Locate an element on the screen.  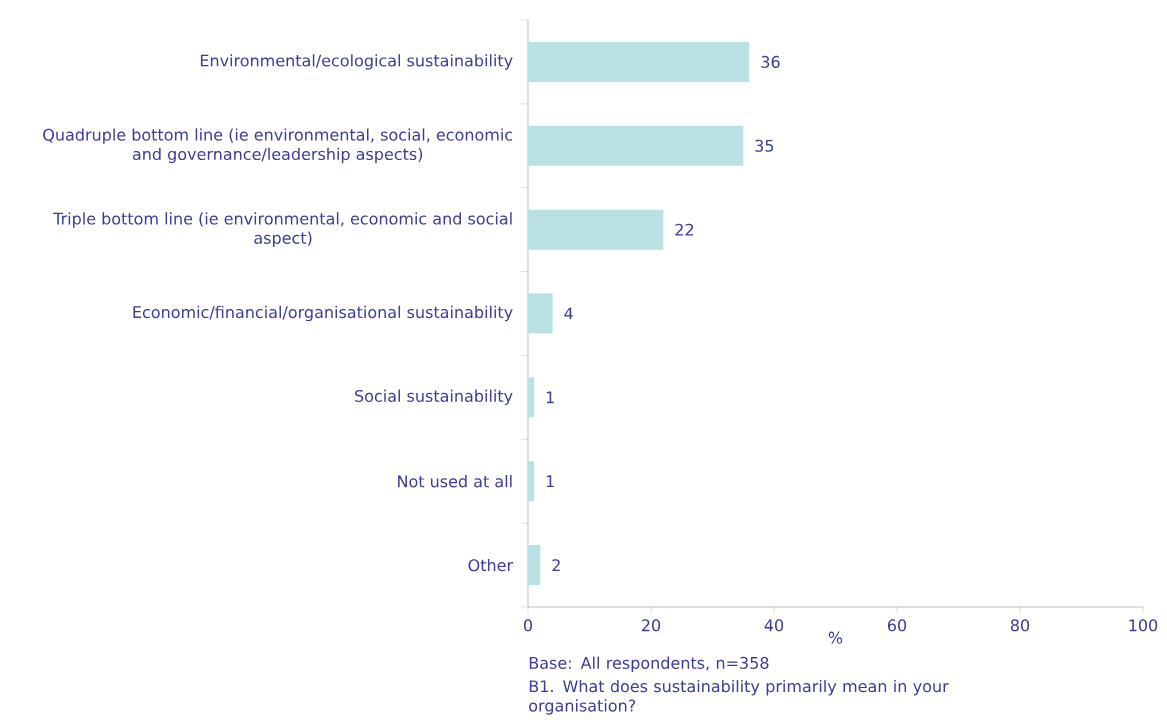
y-tick-label: Social sustainability is located at coordinates (434, 397).